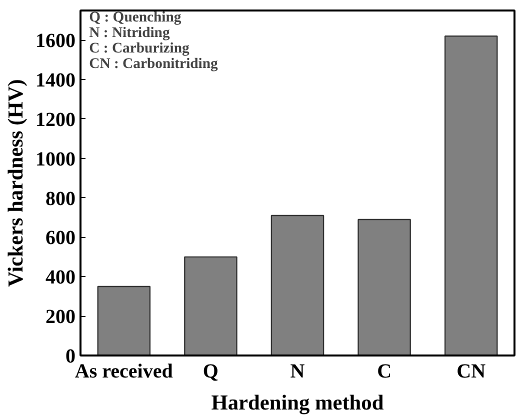 Image resolution: width=516 pixels, height=417 pixels. What do you see at coordinates (154, 64) in the screenshot?
I see `annotation: CN : Carbonitriding` at bounding box center [154, 64].